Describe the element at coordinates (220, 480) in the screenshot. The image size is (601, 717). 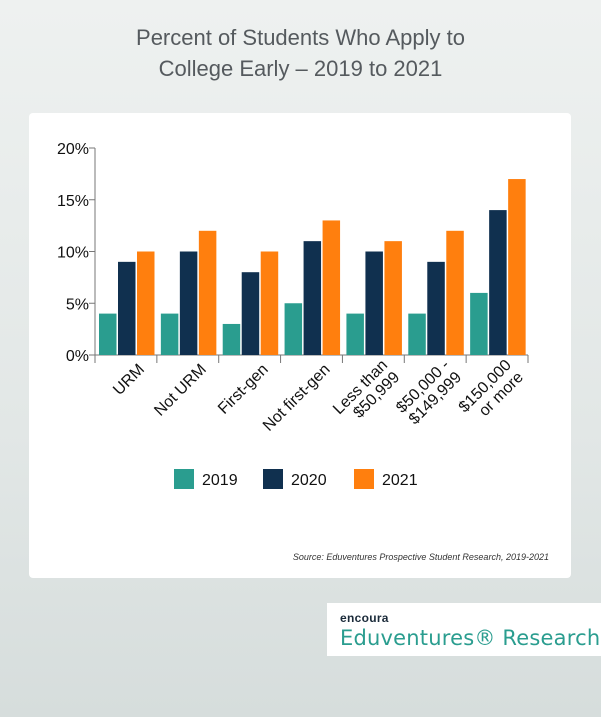
I see `legend-label-2019: 2019` at that location.